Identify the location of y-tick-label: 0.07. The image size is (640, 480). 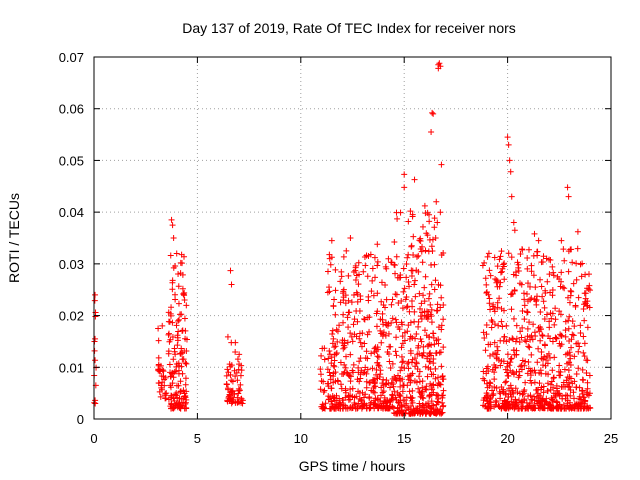
(71, 57).